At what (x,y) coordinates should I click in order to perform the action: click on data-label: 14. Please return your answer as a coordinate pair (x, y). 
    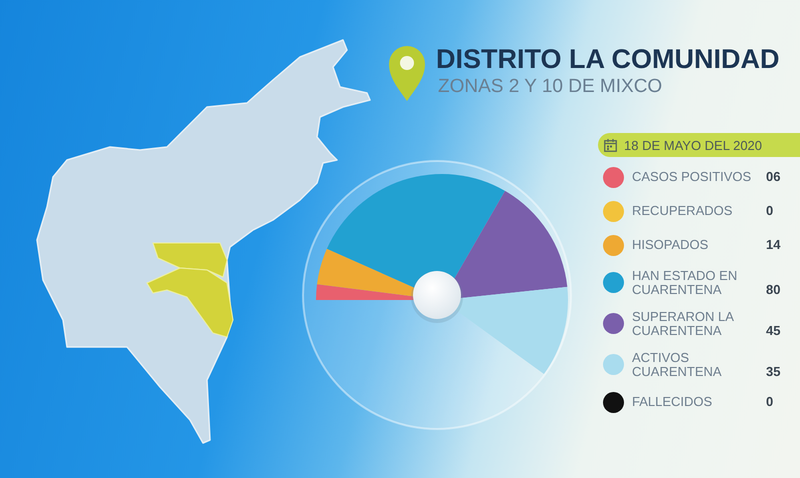
    Looking at the image, I should click on (773, 244).